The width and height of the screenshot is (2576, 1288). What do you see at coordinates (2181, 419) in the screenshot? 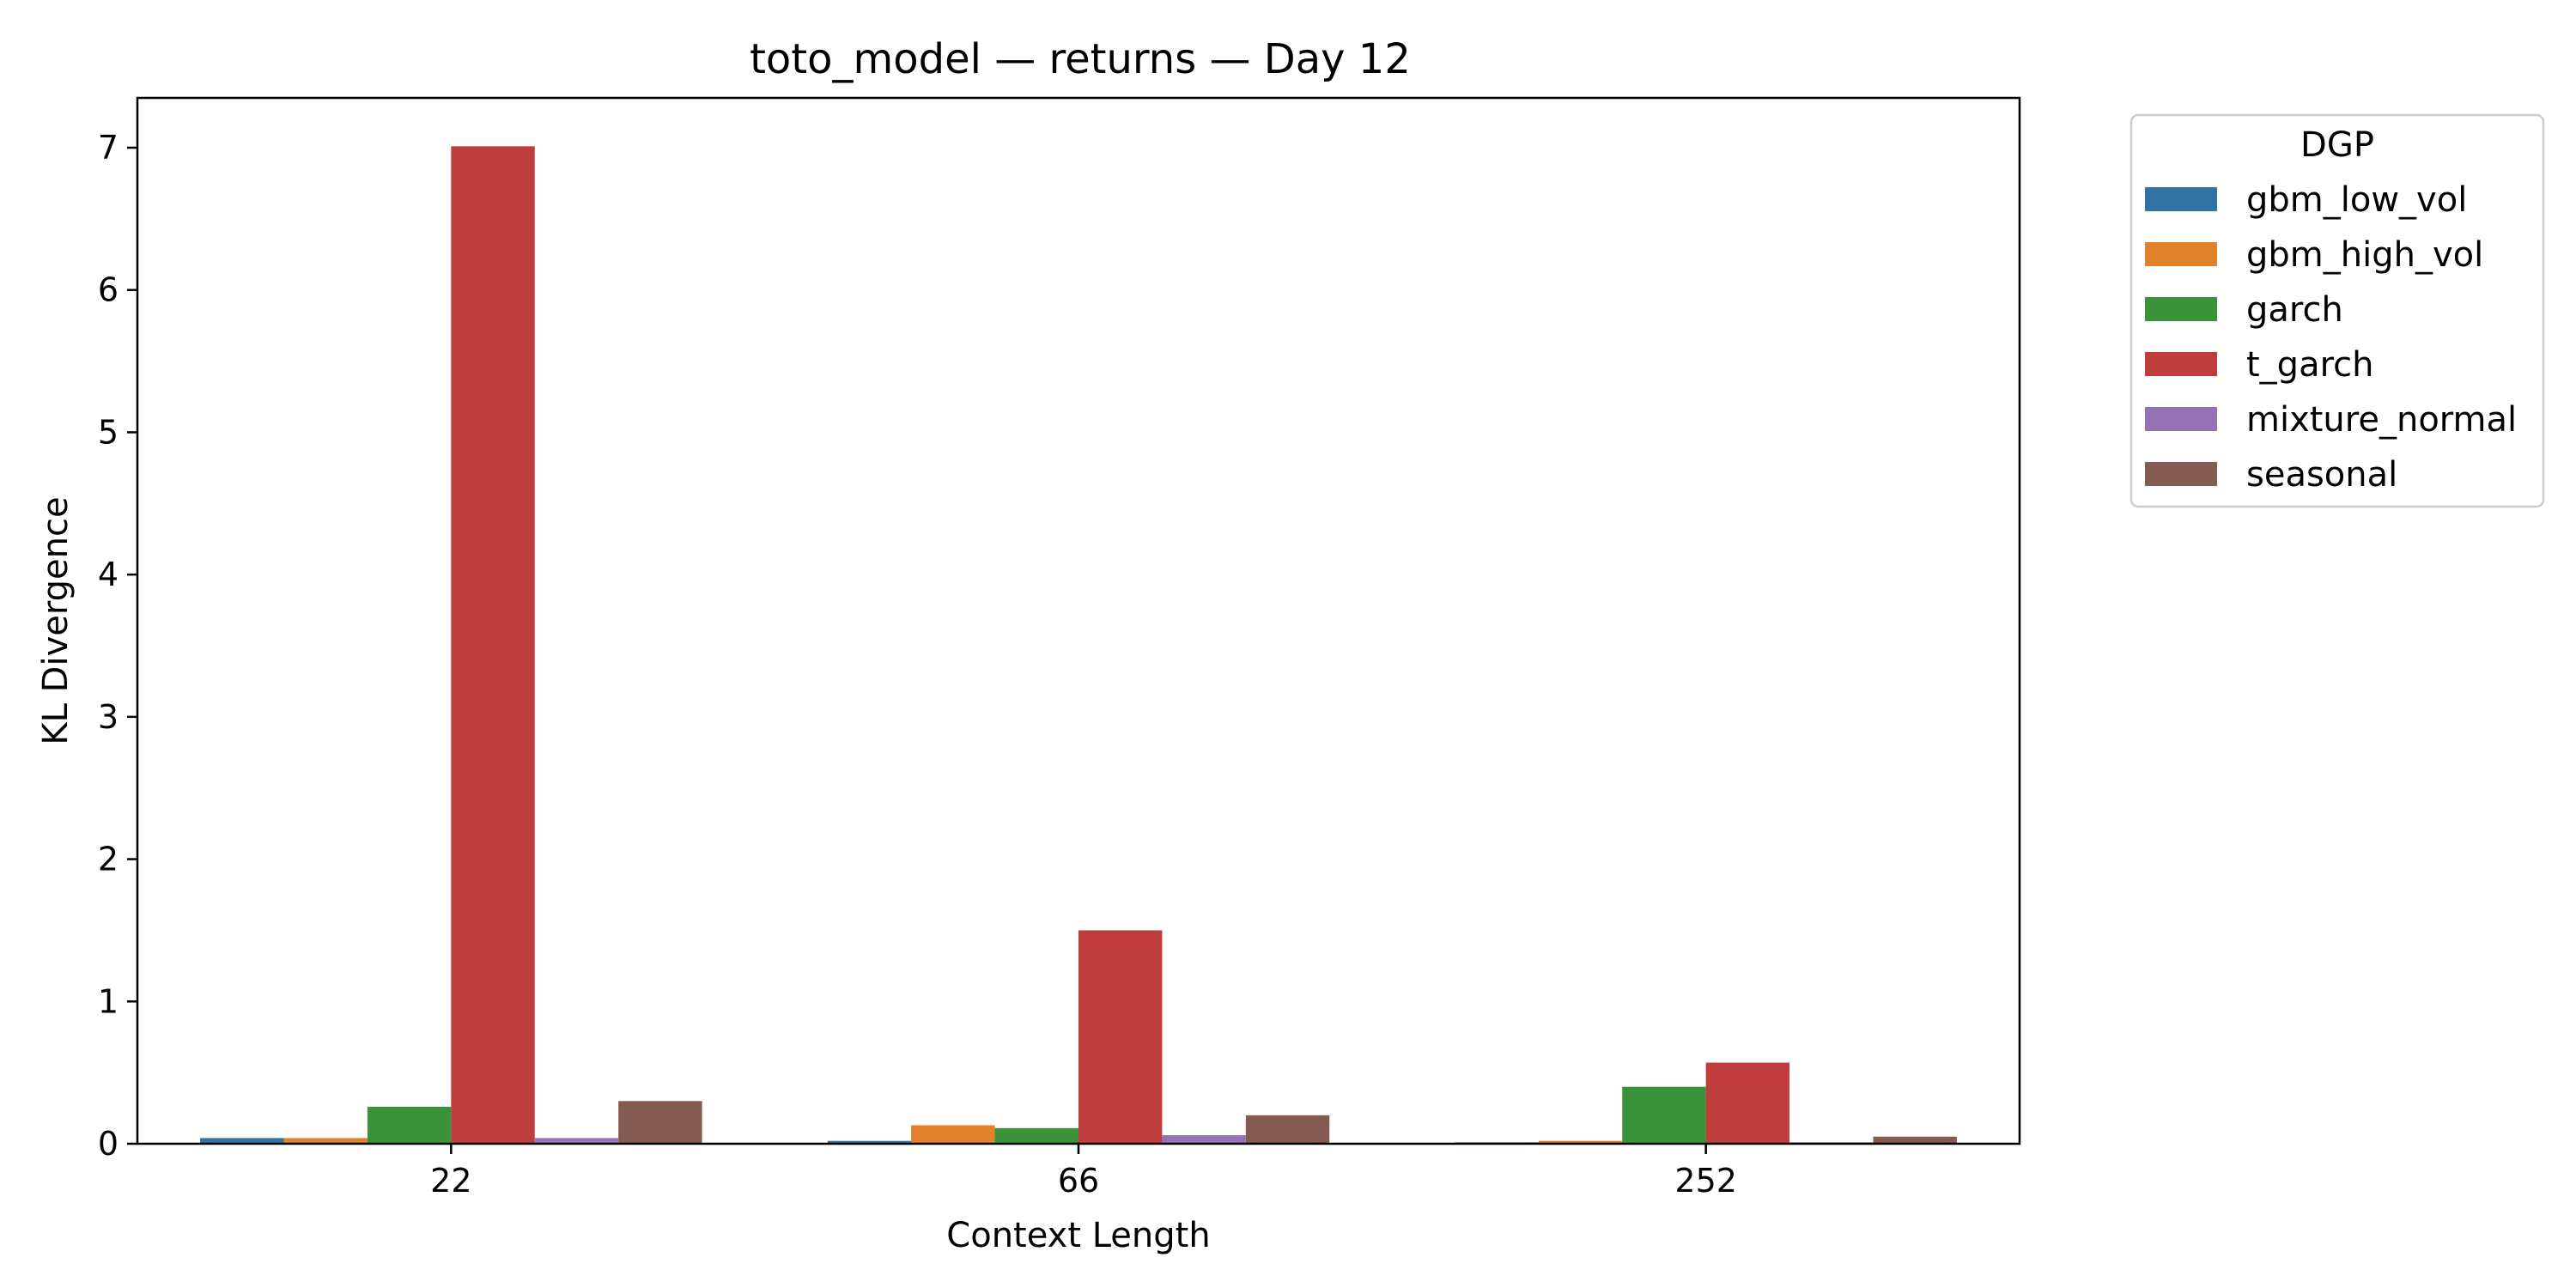
I see `legend-swatch-mixture_normal` at bounding box center [2181, 419].